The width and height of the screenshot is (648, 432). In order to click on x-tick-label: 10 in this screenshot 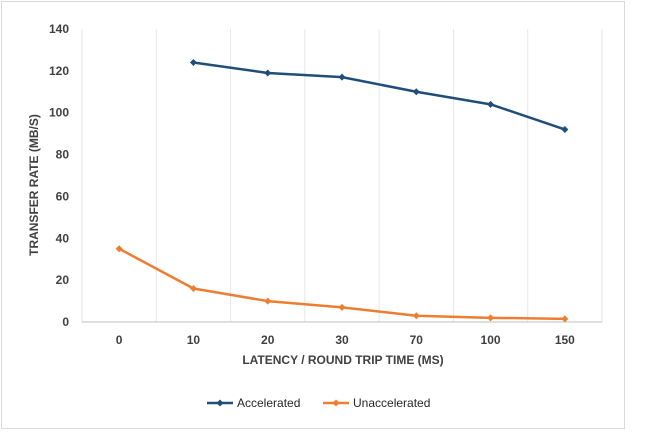, I will do `click(194, 340)`.